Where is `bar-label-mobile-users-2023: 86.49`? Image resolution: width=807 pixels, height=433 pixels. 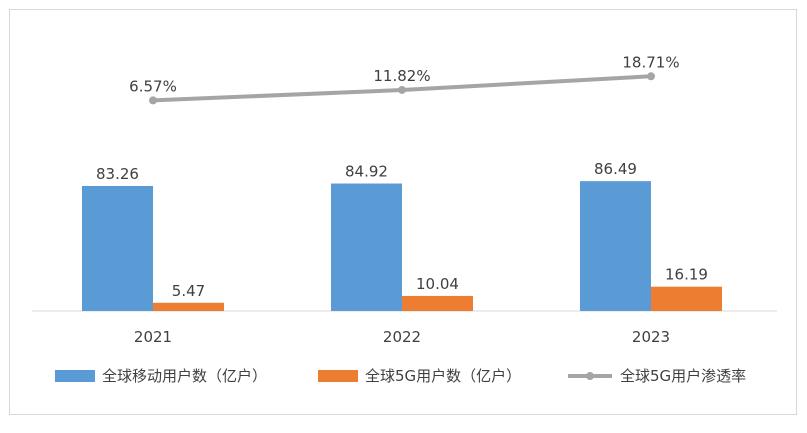
bar-label-mobile-users-2023: 86.49 is located at coordinates (615, 169).